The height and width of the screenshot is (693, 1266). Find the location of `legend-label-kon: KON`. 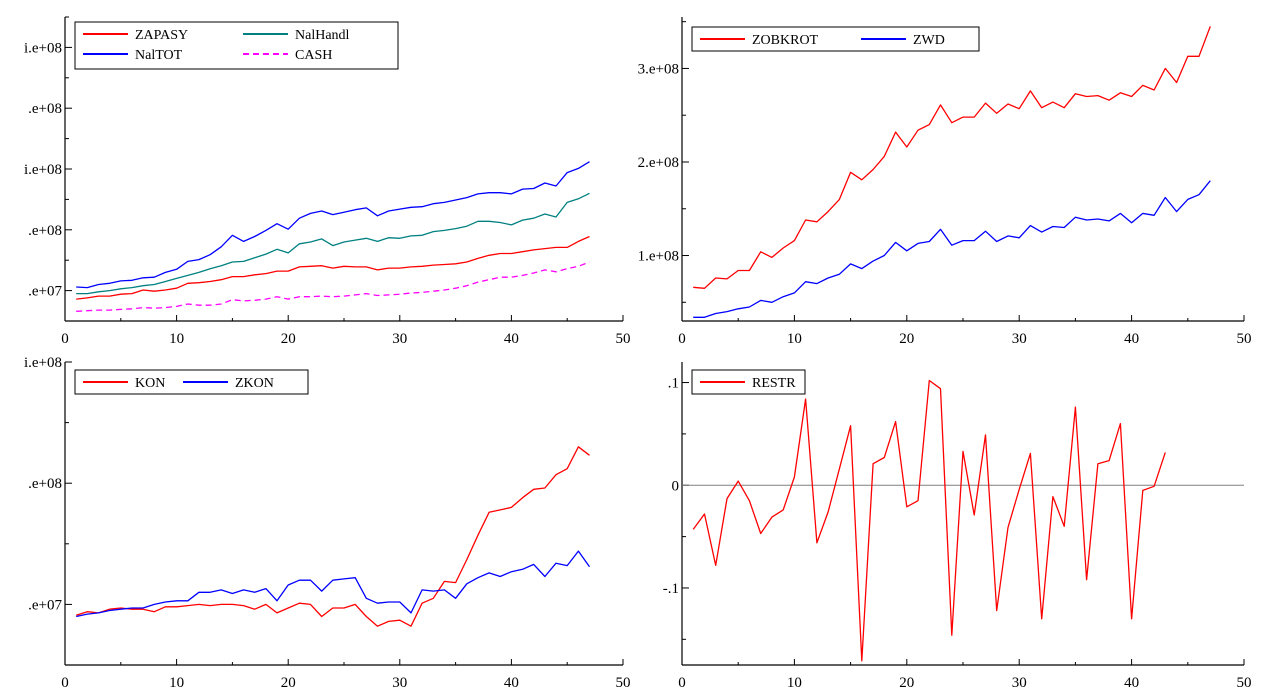

legend-label-kon: KON is located at coordinates (150, 383).